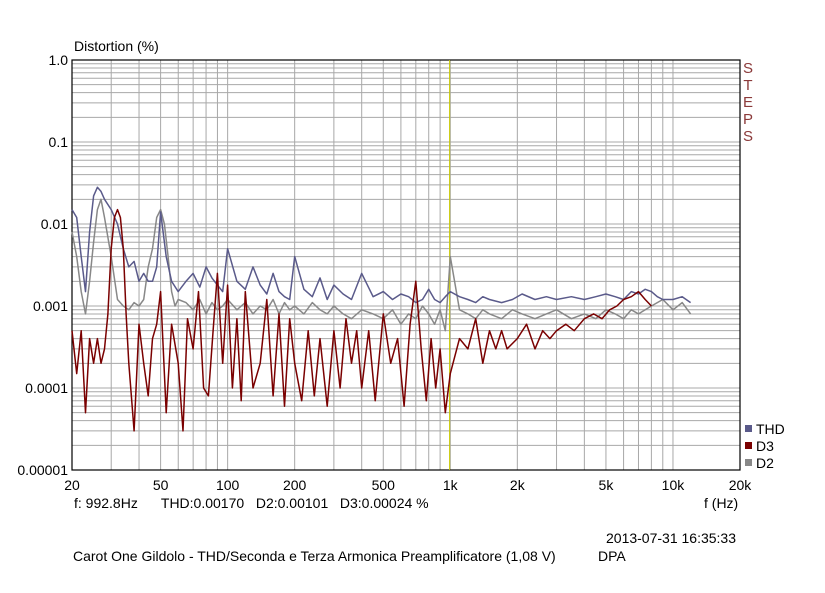 Image resolution: width=825 pixels, height=593 pixels. I want to click on x-tick-label: 20k, so click(741, 485).